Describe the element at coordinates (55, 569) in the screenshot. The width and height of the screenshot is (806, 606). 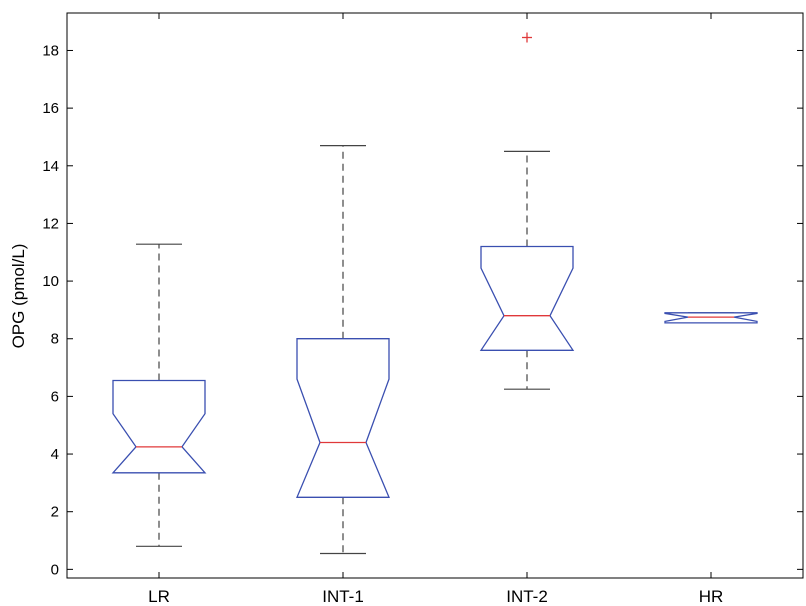
I see `y-tick-label: 0` at that location.